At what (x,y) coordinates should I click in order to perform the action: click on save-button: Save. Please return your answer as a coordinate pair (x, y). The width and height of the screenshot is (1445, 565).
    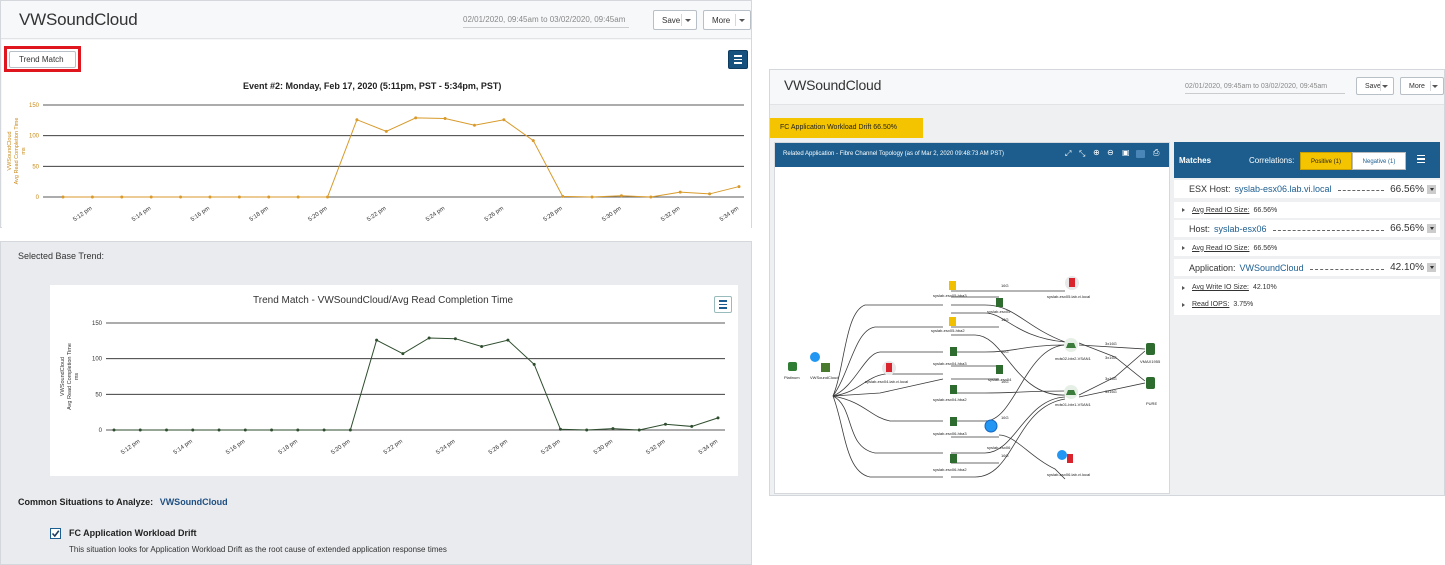
    Looking at the image, I should click on (675, 20).